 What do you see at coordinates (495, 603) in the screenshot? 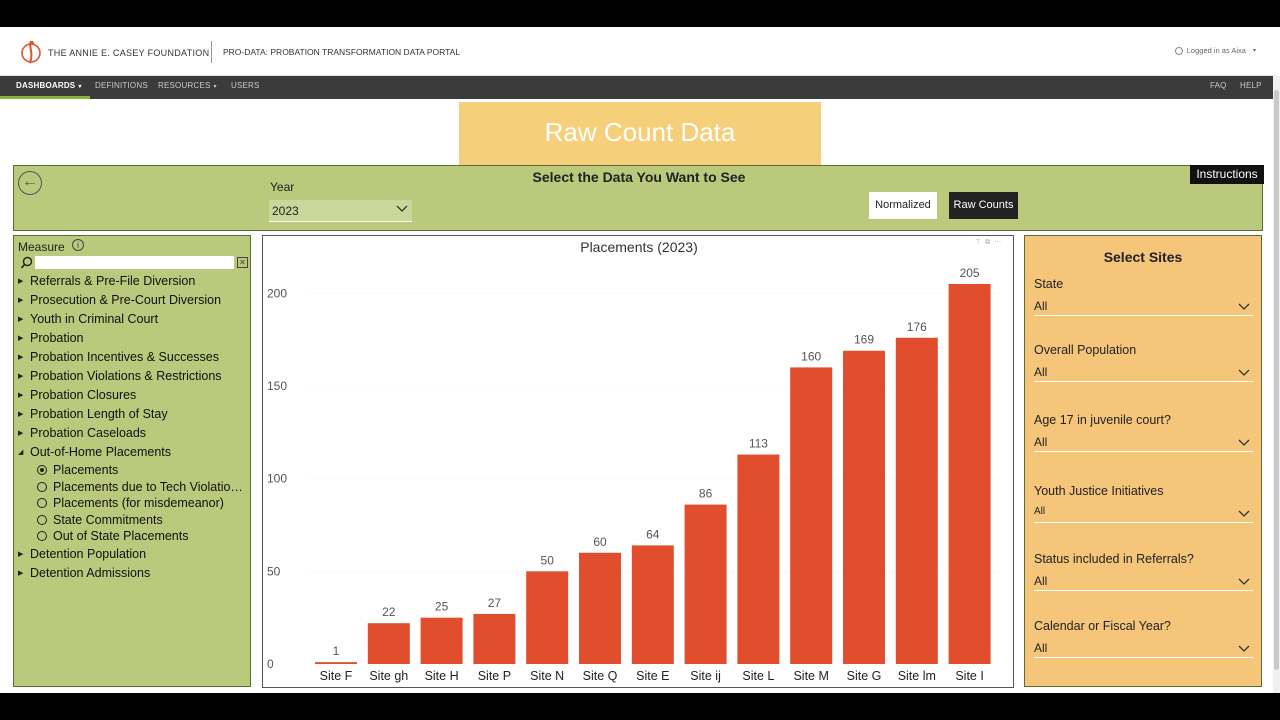
I see `data-label: 27` at bounding box center [495, 603].